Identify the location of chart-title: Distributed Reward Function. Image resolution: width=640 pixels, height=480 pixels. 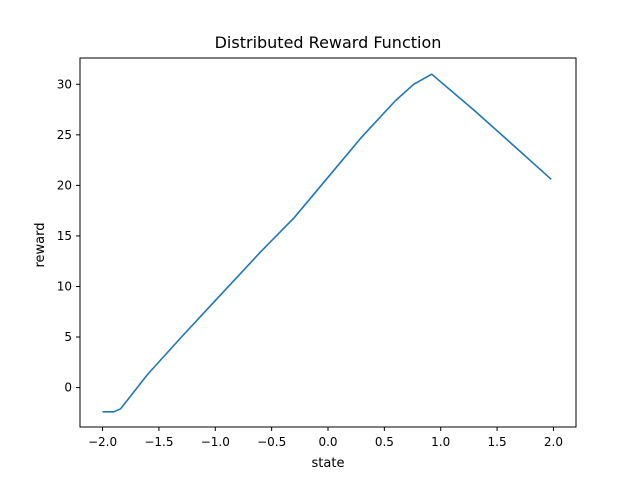
(328, 42).